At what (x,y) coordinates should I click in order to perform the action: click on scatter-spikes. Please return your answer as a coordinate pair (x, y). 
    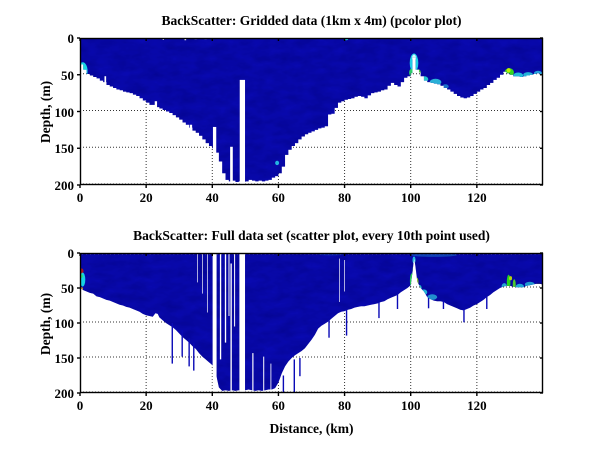
    Looking at the image, I should click on (329, 343).